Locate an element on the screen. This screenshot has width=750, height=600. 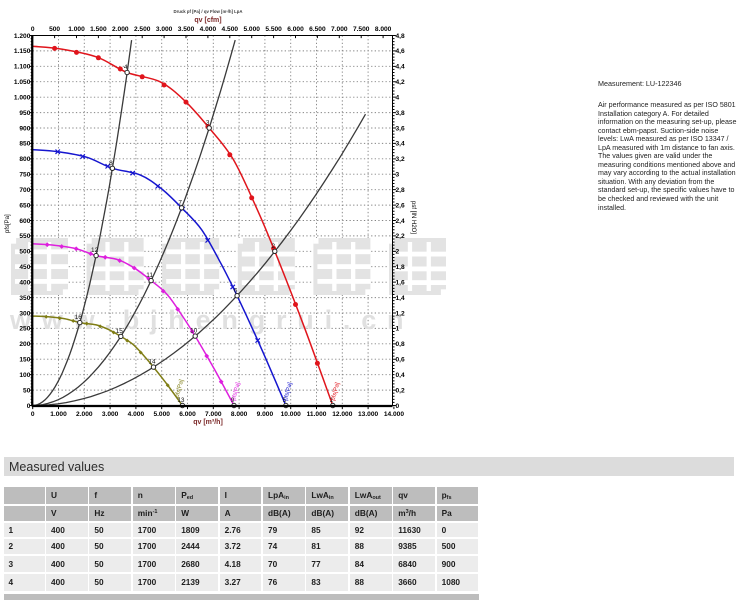
svg-text: 50 is located at coordinates (27, 390).